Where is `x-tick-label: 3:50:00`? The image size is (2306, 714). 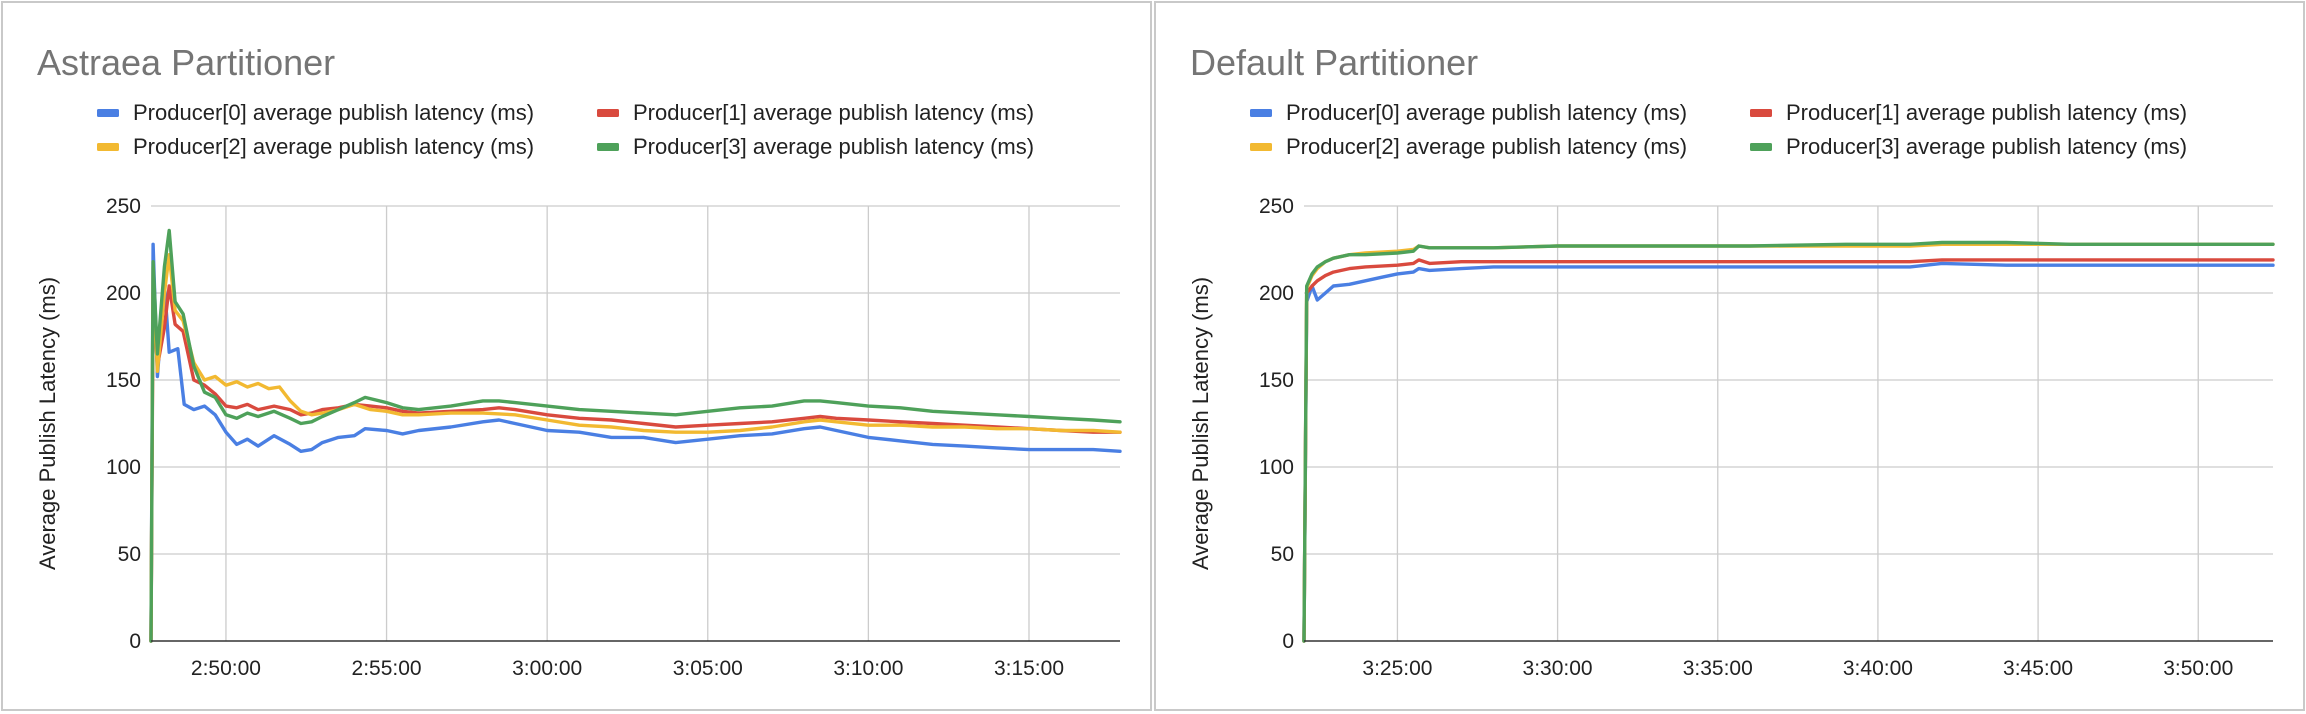 x-tick-label: 3:50:00 is located at coordinates (2198, 668).